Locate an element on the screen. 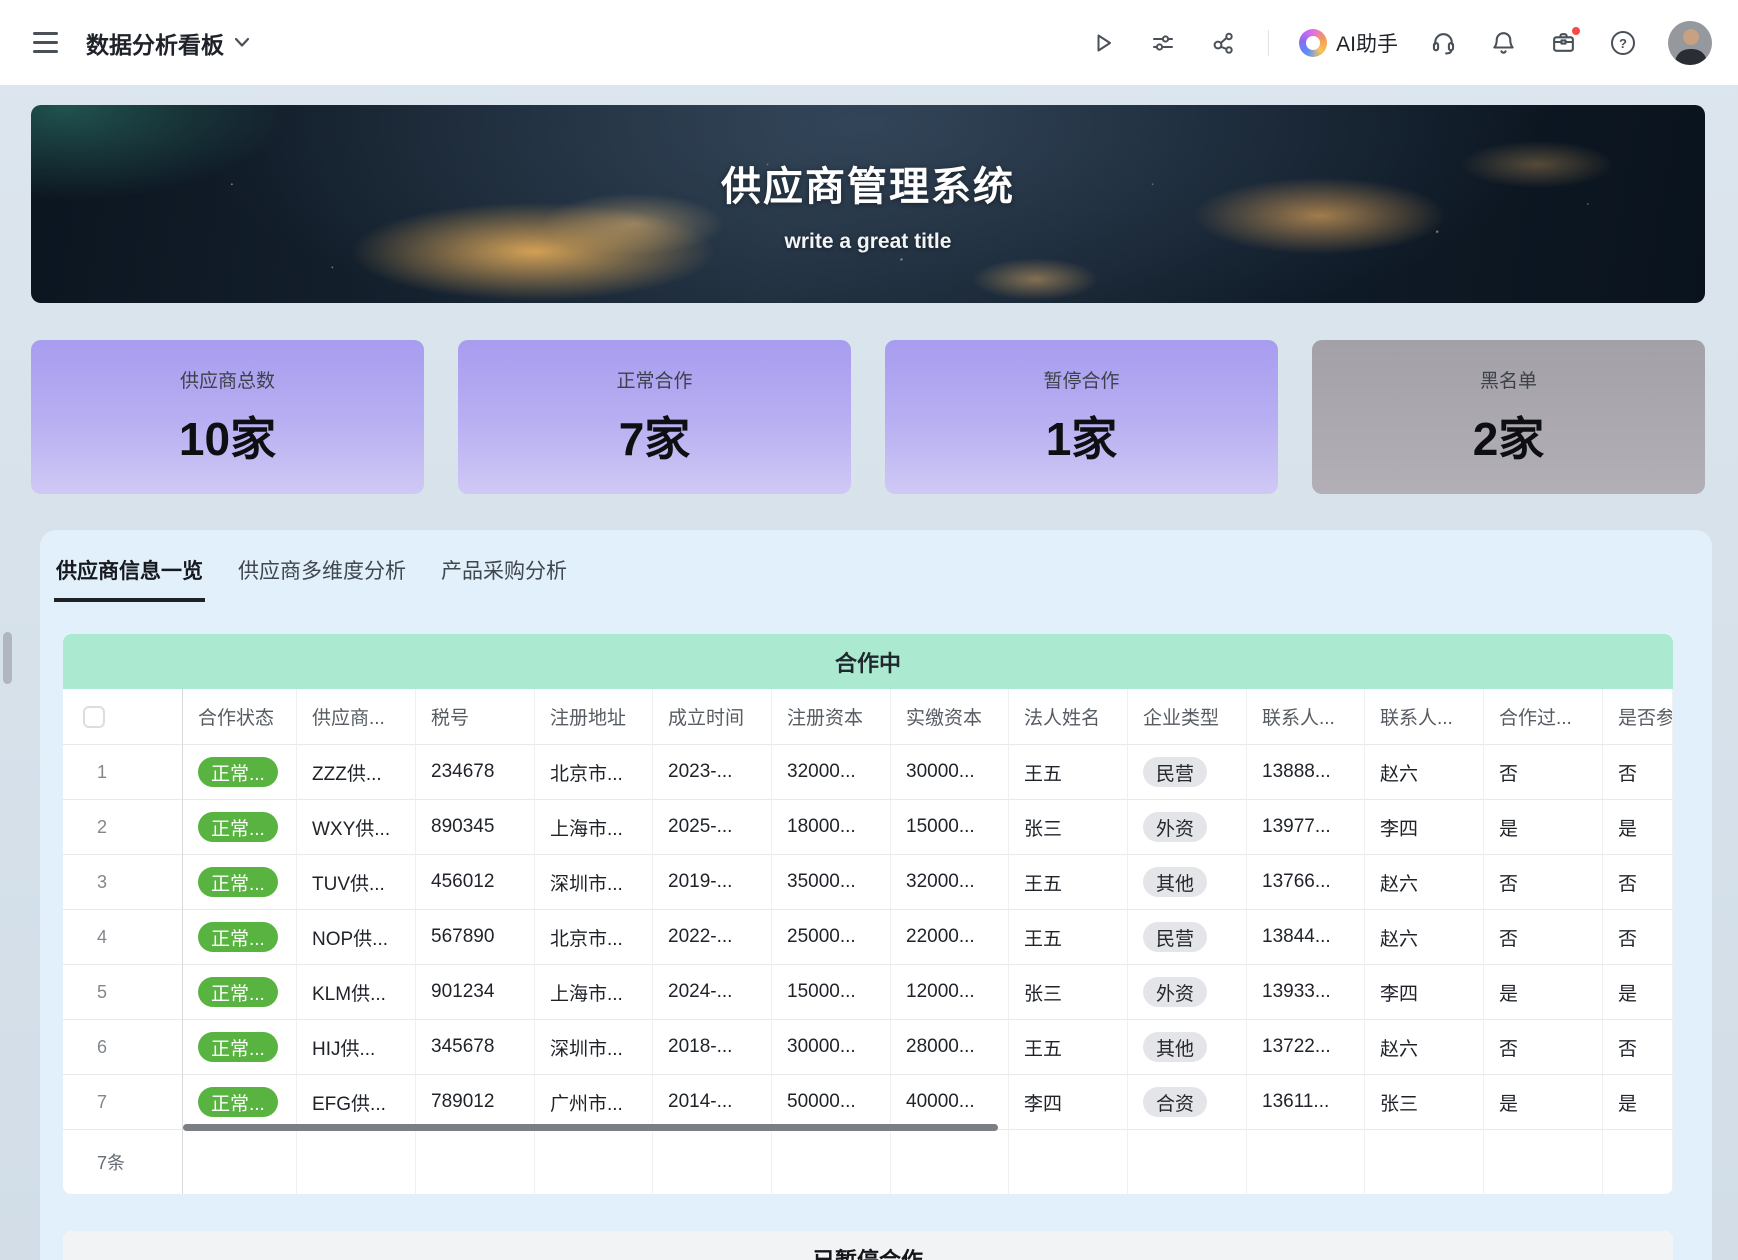 The height and width of the screenshot is (1260, 1738). stat-card-paused: 暂停合作 1家 is located at coordinates (1081, 417).